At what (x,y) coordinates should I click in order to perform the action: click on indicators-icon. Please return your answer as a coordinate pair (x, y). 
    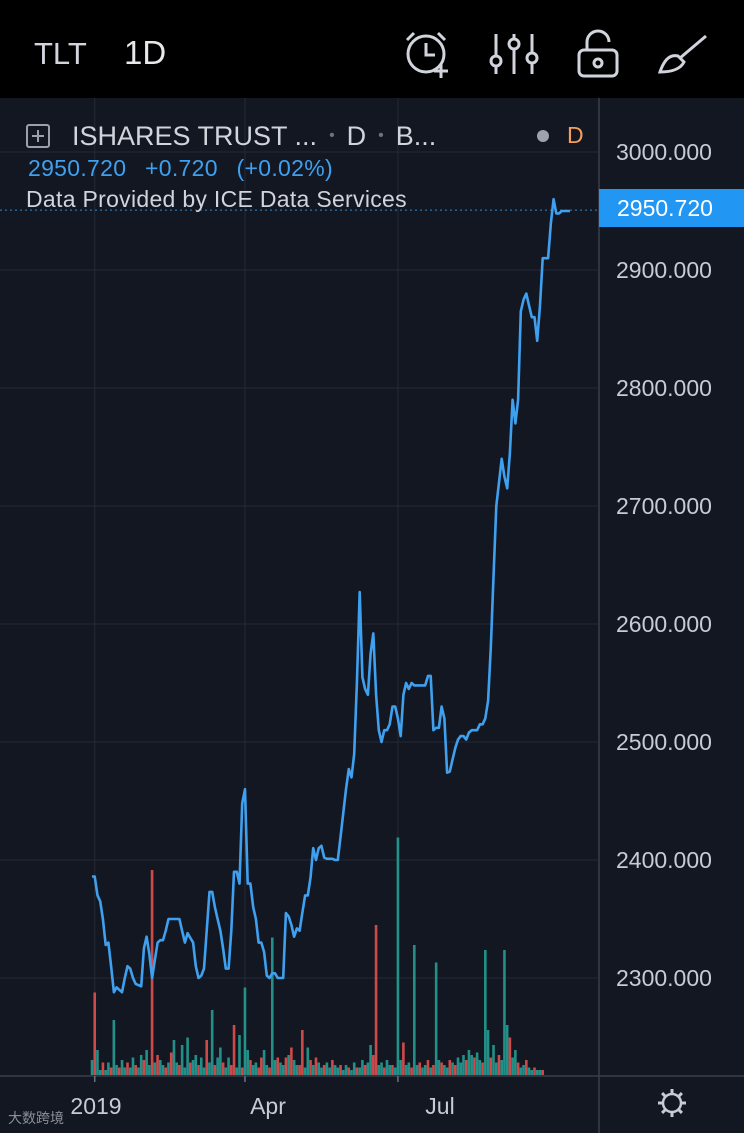
    Looking at the image, I should click on (514, 54).